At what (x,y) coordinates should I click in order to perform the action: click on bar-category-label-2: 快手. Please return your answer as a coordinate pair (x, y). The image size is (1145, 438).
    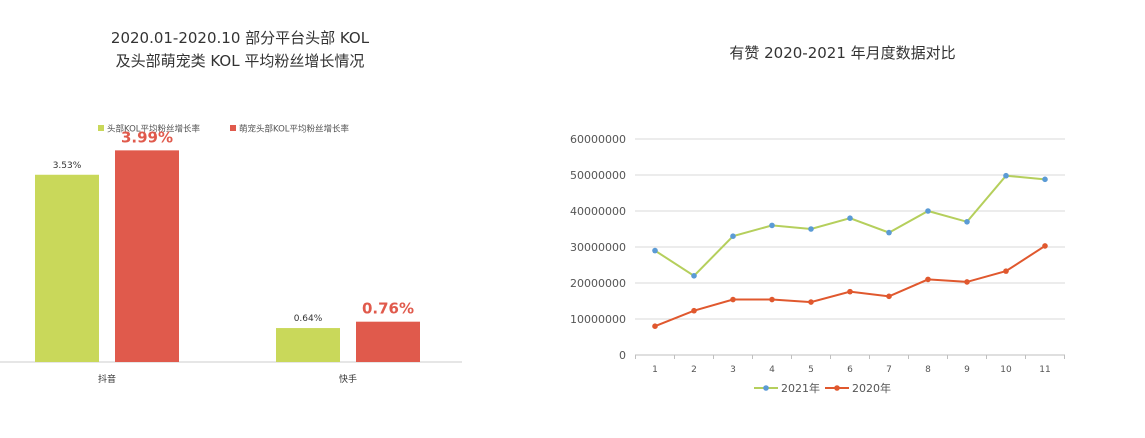
    Looking at the image, I should click on (348, 379).